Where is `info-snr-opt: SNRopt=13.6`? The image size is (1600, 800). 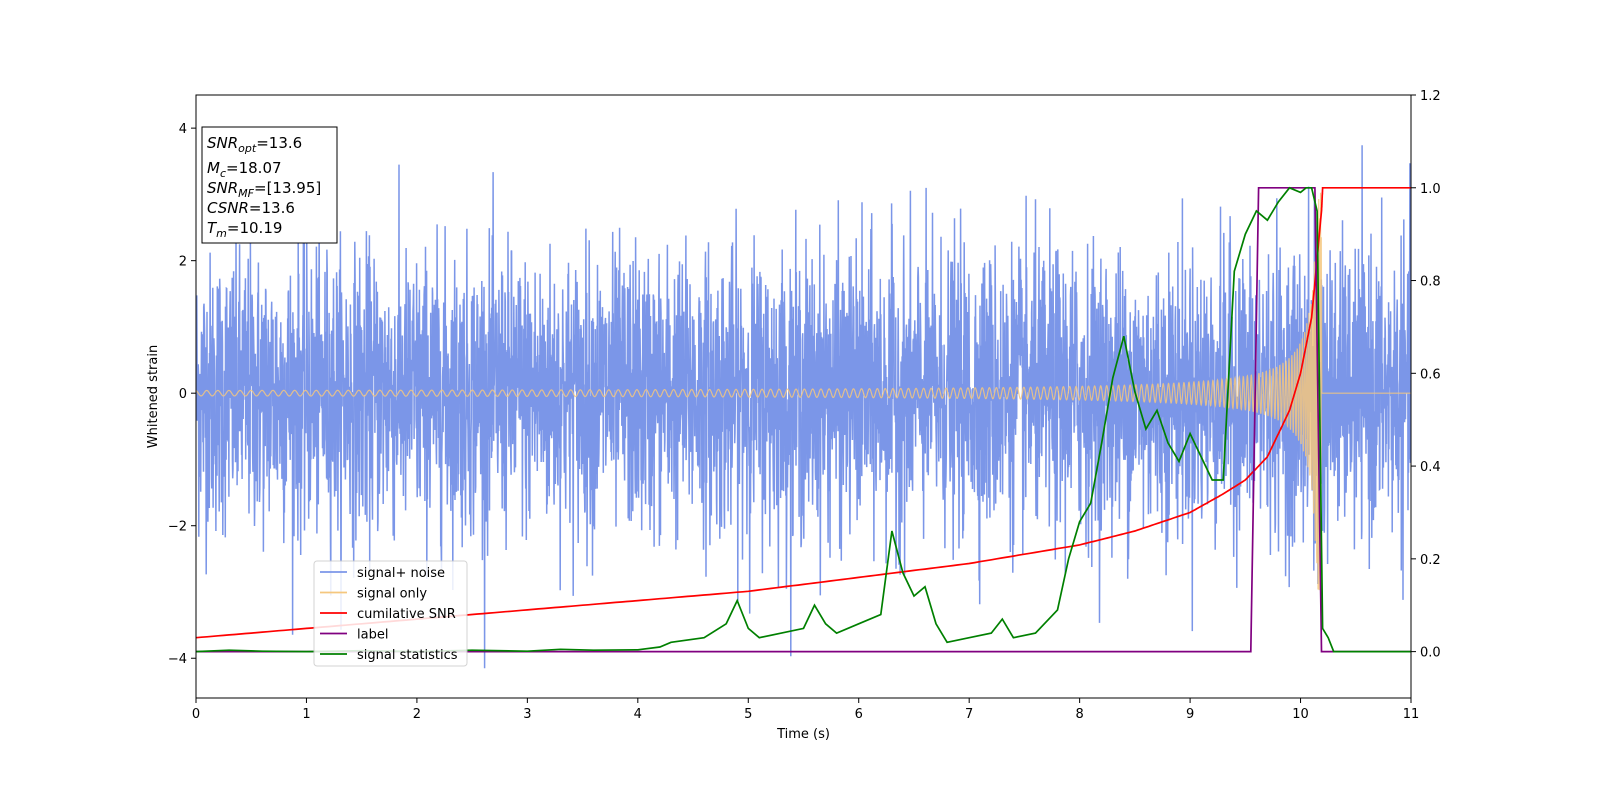
info-snr-opt: SNRopt=13.6 is located at coordinates (254, 144).